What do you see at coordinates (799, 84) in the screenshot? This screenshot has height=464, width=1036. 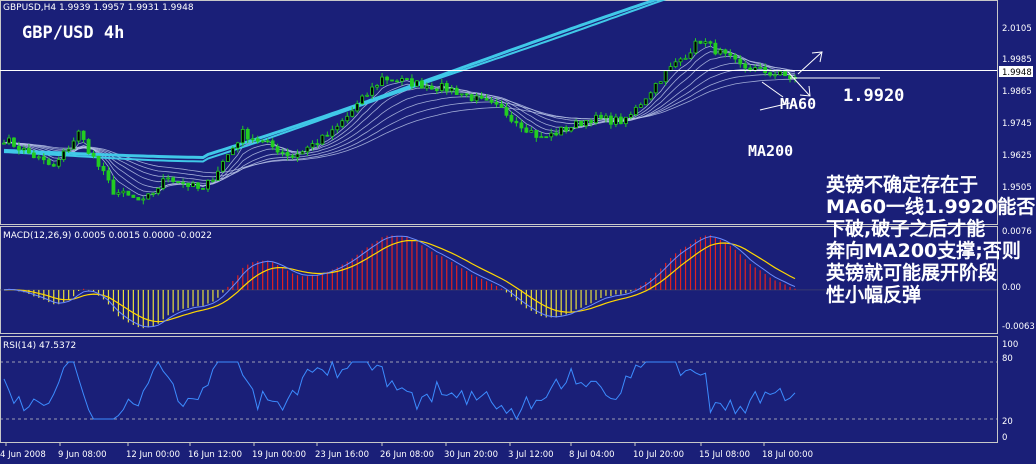 I see `arrow-down` at bounding box center [799, 84].